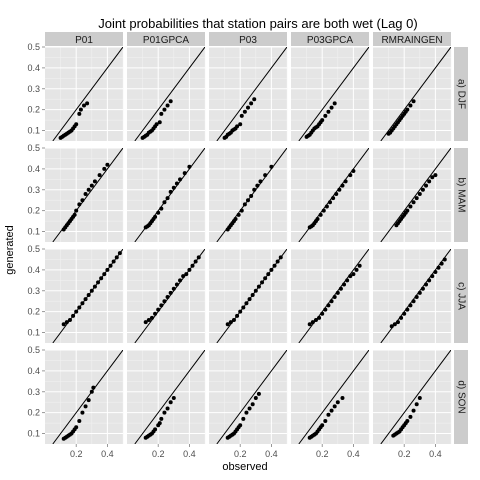  I want to click on column-strip: P01GPCA, so click(166, 39).